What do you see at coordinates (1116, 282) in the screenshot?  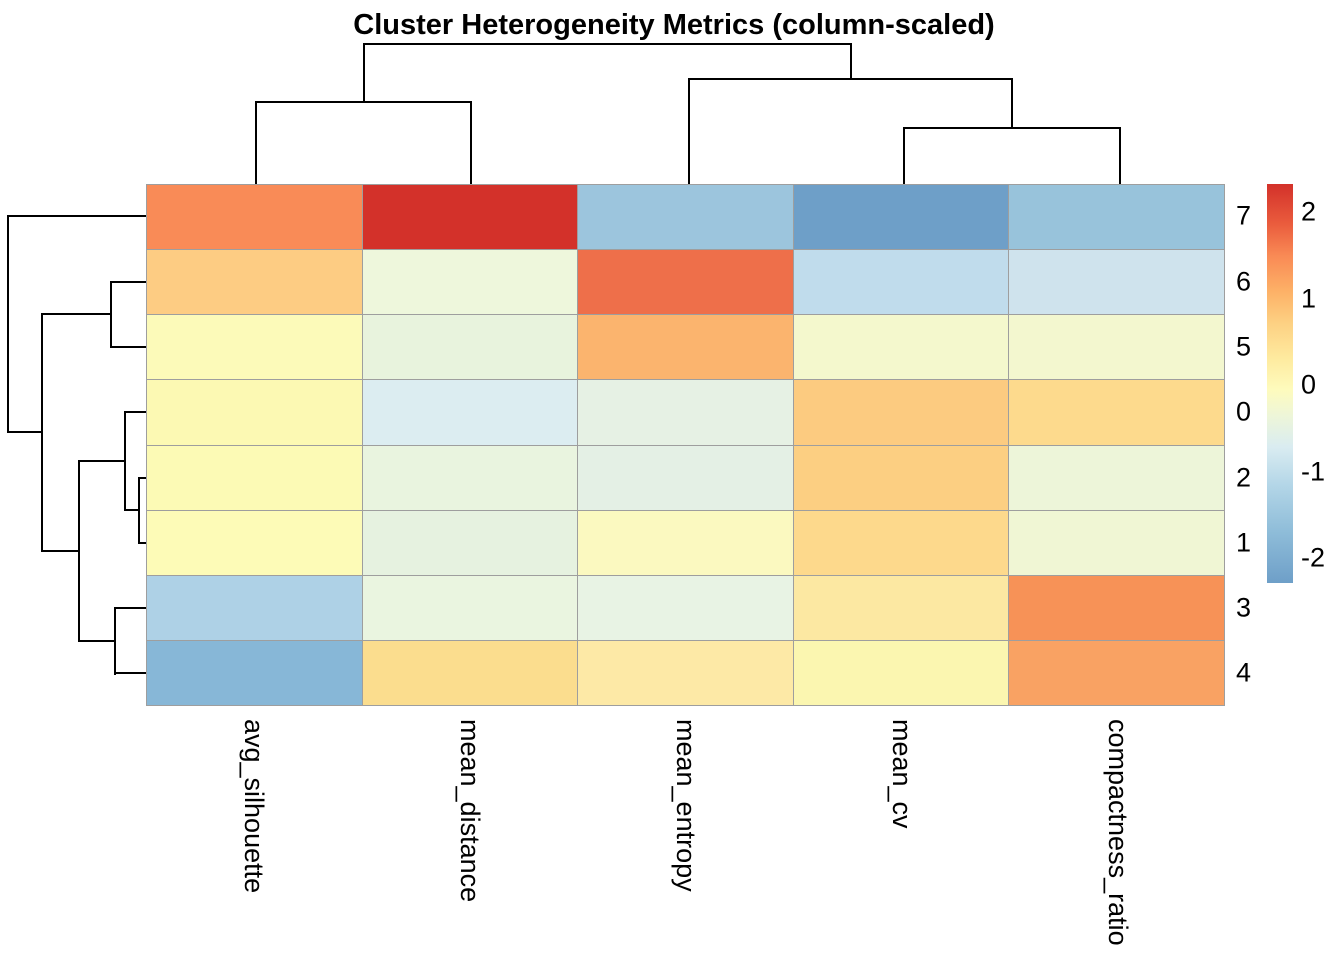 I see `heatmap-cell-row6-compactness_ratio` at bounding box center [1116, 282].